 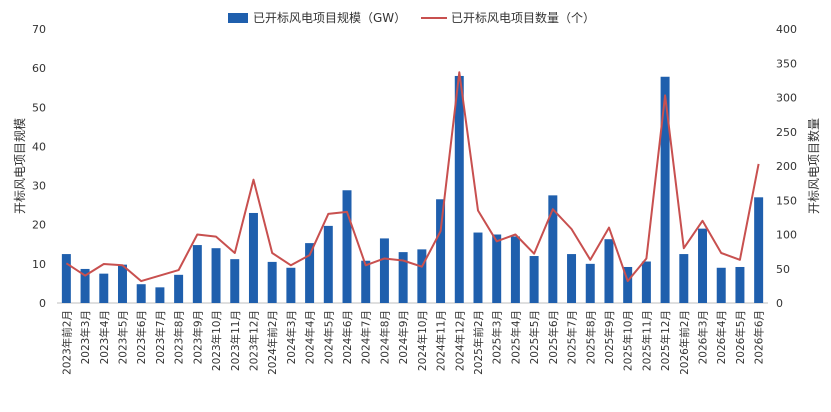 What do you see at coordinates (786, 63) in the screenshot?
I see `y-right-tick-label: 350` at bounding box center [786, 63].